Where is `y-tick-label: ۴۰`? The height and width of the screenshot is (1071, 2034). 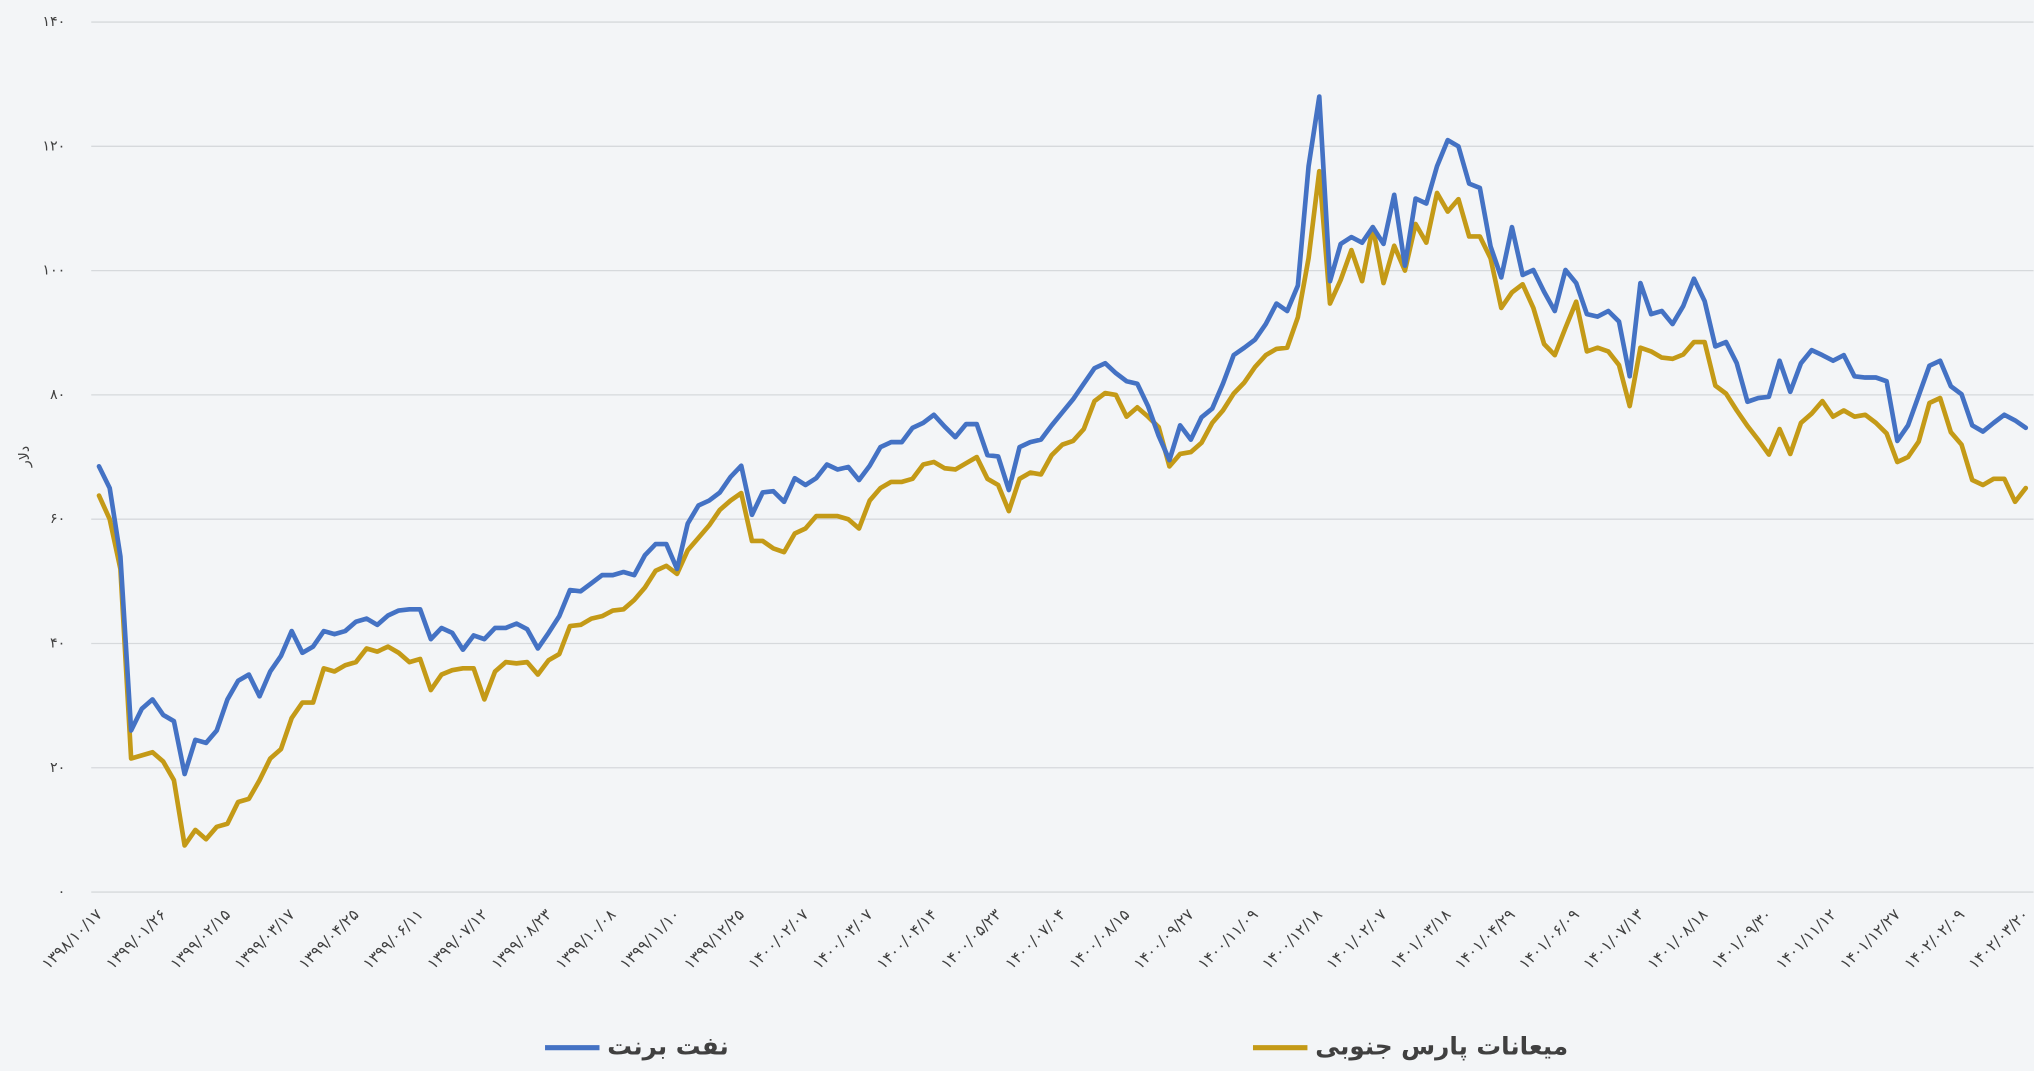 y-tick-label: ۴۰ is located at coordinates (57, 643).